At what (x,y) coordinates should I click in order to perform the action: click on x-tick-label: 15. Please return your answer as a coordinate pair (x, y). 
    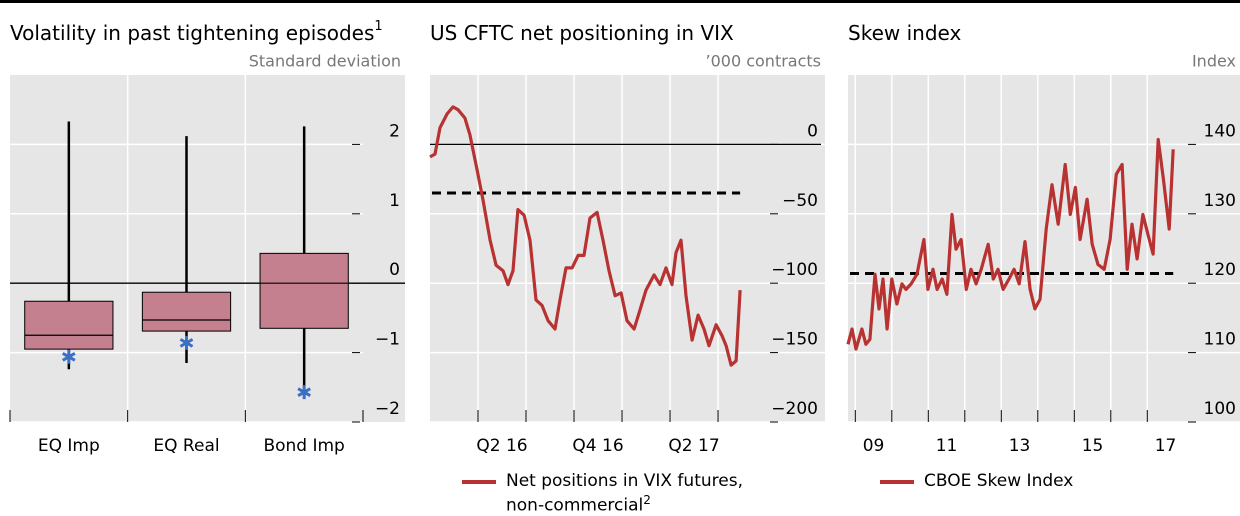
    Looking at the image, I should click on (1093, 446).